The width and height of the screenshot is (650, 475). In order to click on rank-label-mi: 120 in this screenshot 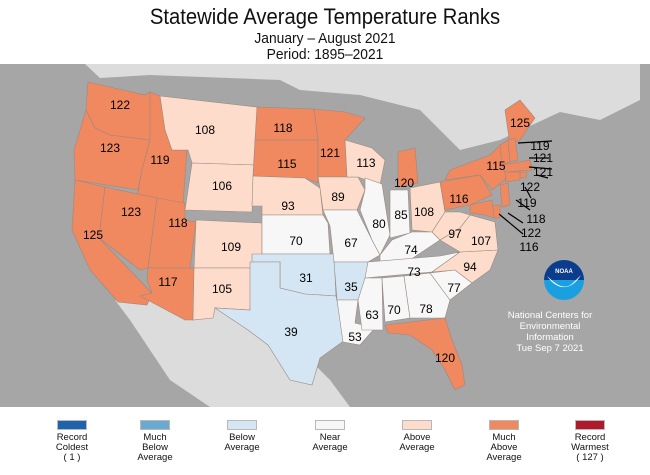, I will do `click(404, 183)`.